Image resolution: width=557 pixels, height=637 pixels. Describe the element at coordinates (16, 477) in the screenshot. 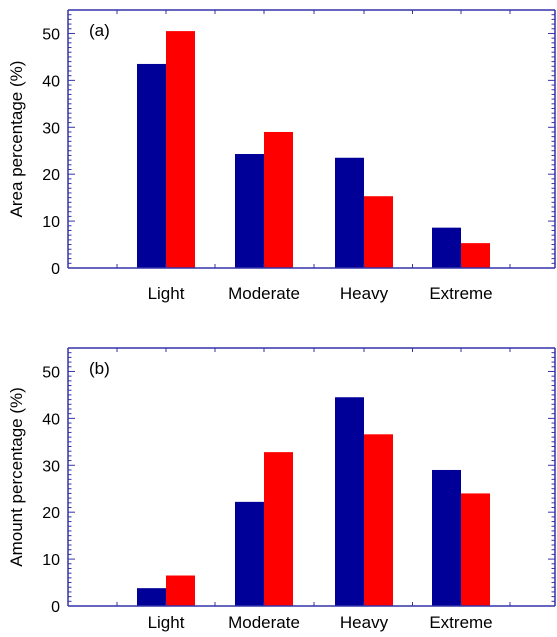

I see `y-axis-title: Amount percentage (%)` at that location.